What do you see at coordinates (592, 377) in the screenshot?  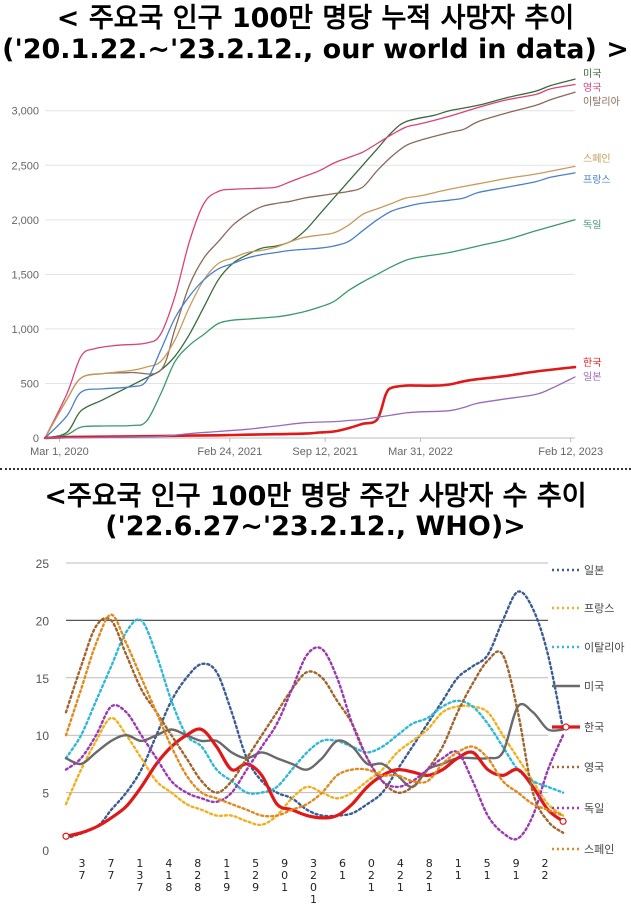 I see `series-label: 일본` at bounding box center [592, 377].